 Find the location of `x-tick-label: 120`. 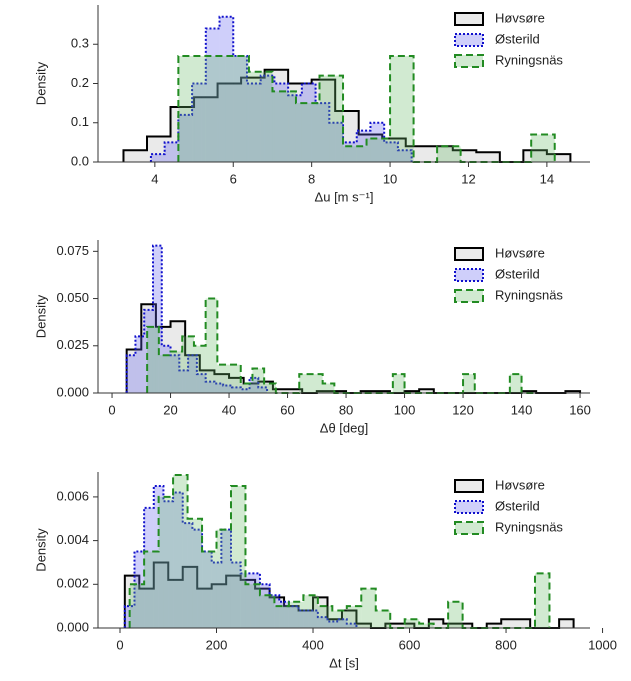

x-tick-label: 120 is located at coordinates (463, 409).